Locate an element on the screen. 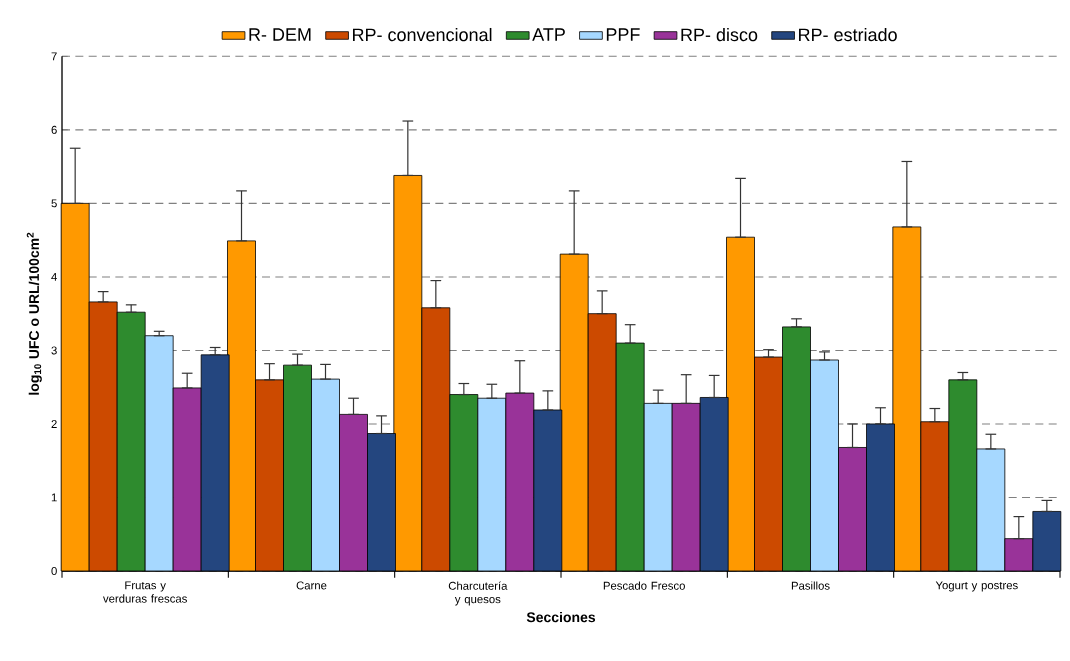 This screenshot has height=661, width=1070. x-tick-label: Charcutería y quesos is located at coordinates (478, 593).